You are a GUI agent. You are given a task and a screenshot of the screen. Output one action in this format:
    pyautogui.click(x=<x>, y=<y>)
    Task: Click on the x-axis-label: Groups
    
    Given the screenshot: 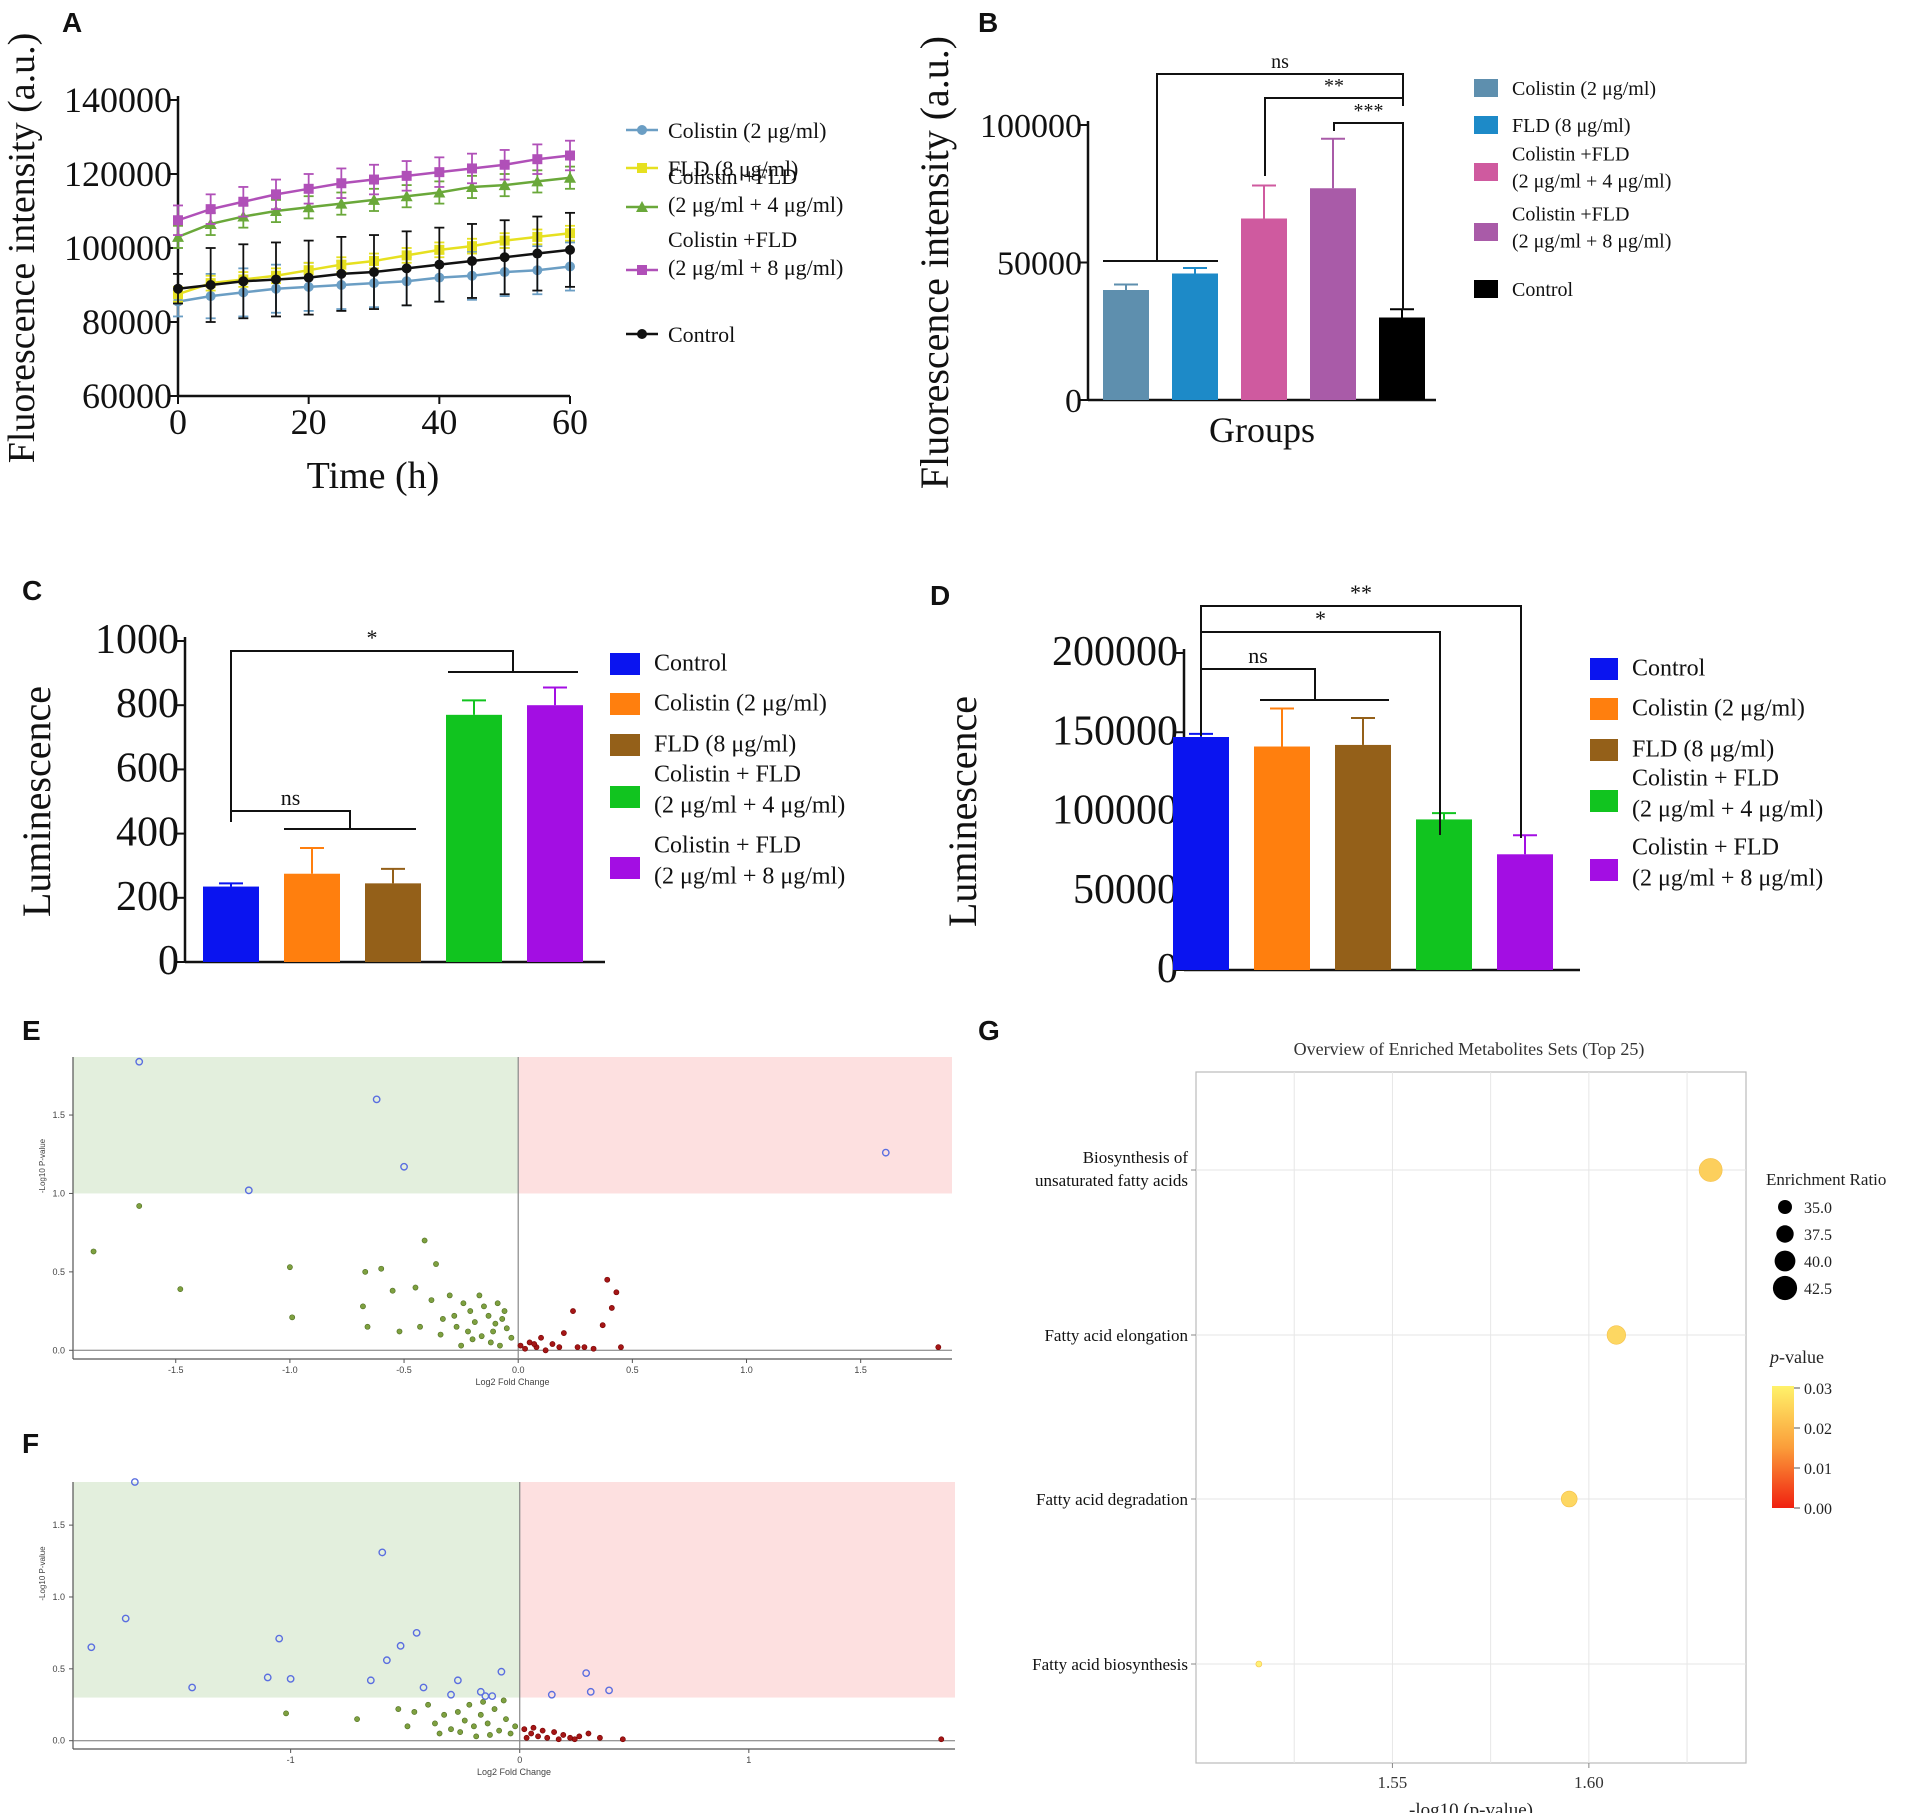 What is the action you would take?
    pyautogui.click(x=1262, y=430)
    